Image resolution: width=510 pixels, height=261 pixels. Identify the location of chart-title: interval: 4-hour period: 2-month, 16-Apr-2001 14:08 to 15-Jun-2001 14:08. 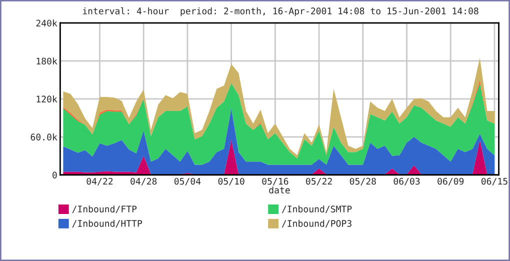
(280, 11).